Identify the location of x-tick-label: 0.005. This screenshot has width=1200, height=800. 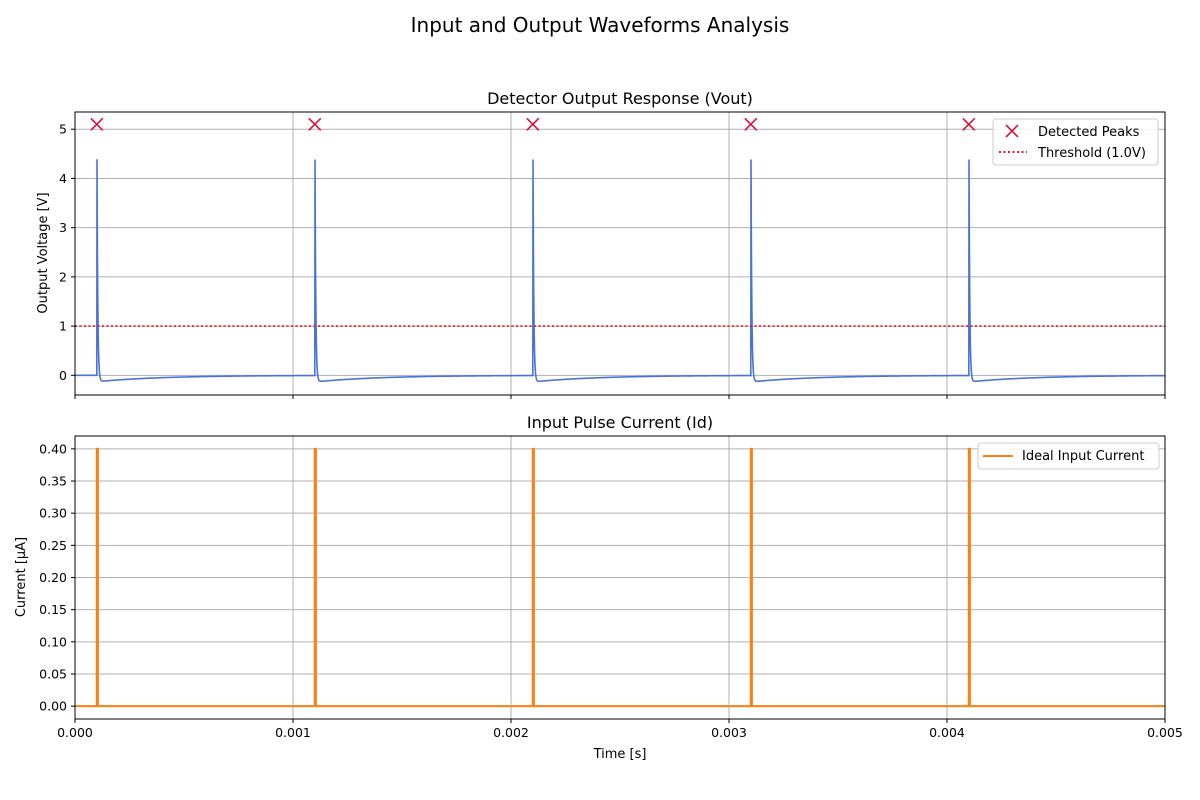
(1165, 732).